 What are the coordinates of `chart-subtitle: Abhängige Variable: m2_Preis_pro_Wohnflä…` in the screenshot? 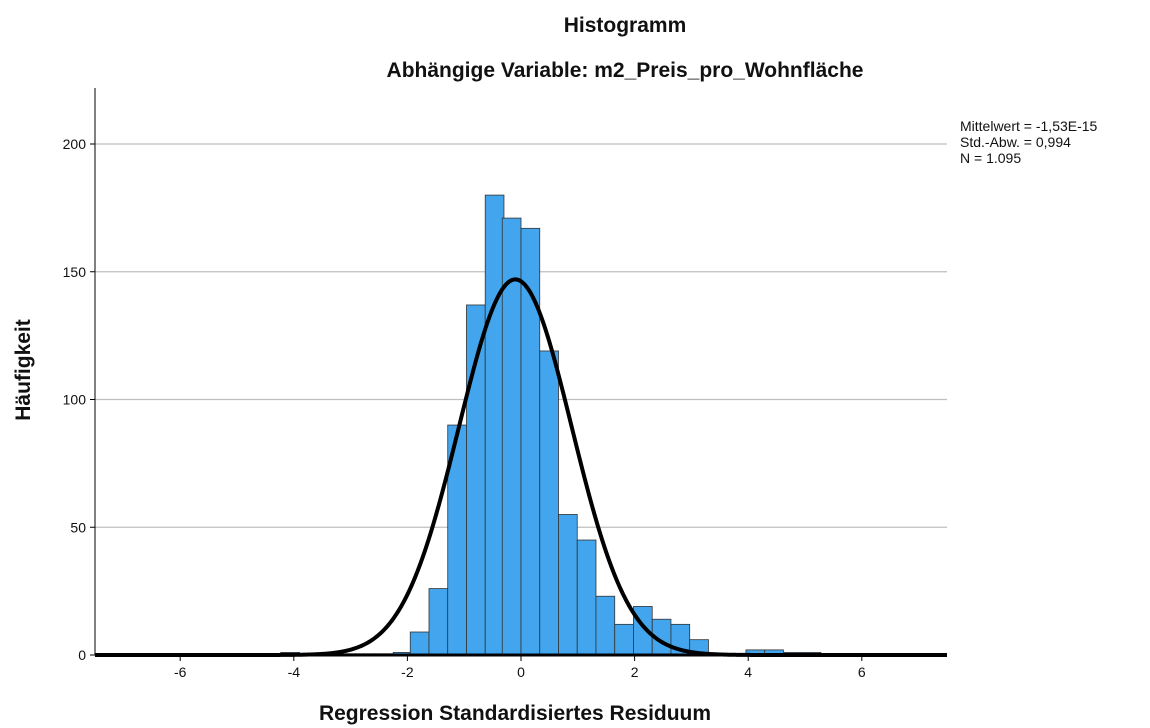 It's located at (625, 70).